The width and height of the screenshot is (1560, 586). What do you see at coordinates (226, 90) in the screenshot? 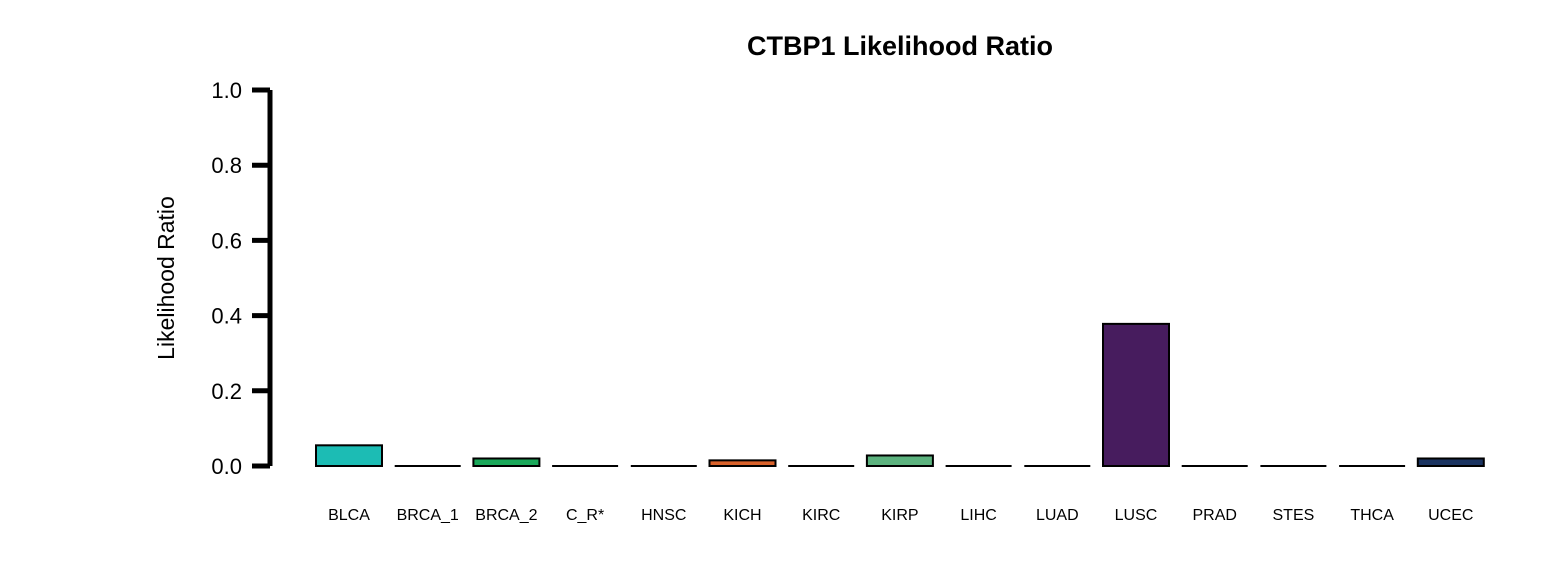
I see `y-tick-label: 1.0` at bounding box center [226, 90].